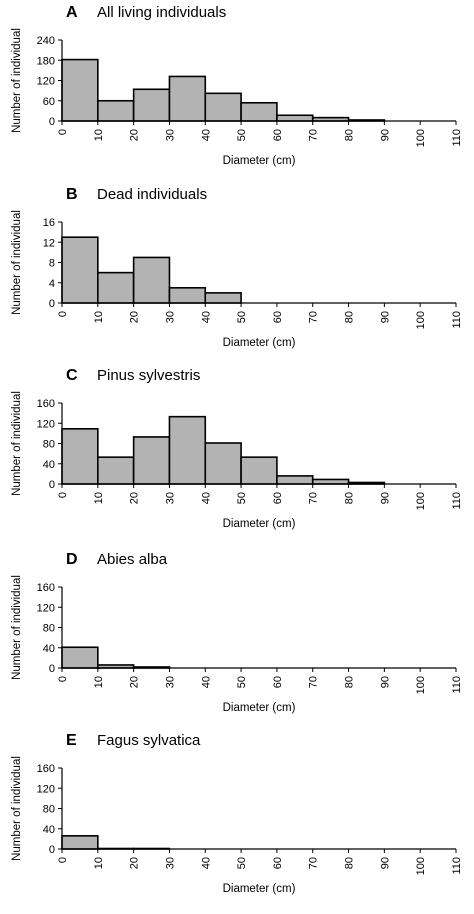 This screenshot has width=474, height=914. I want to click on y-tick-label: 8, so click(52, 264).